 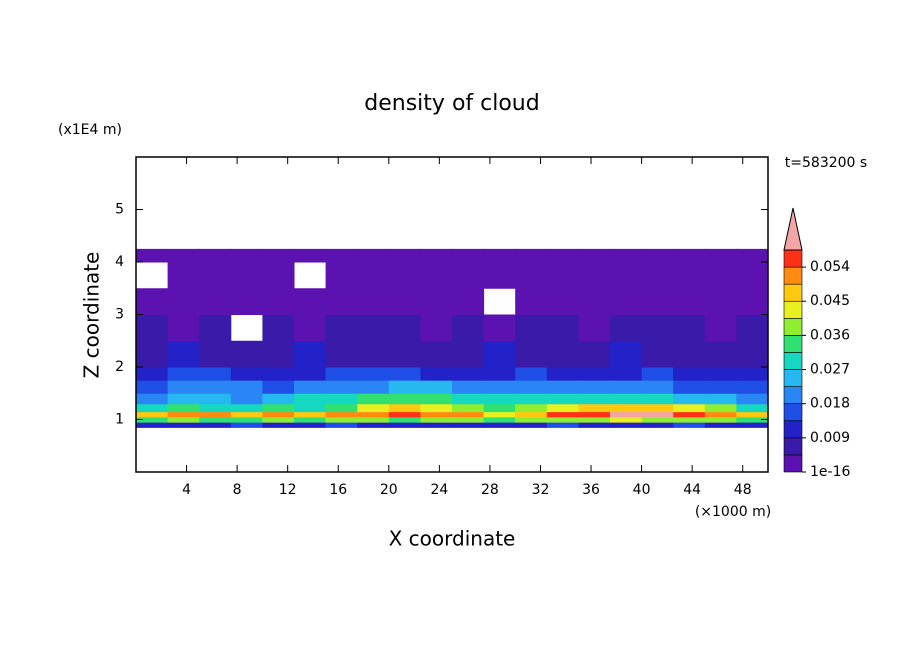 I want to click on x-tick-label: 36, so click(x=591, y=490).